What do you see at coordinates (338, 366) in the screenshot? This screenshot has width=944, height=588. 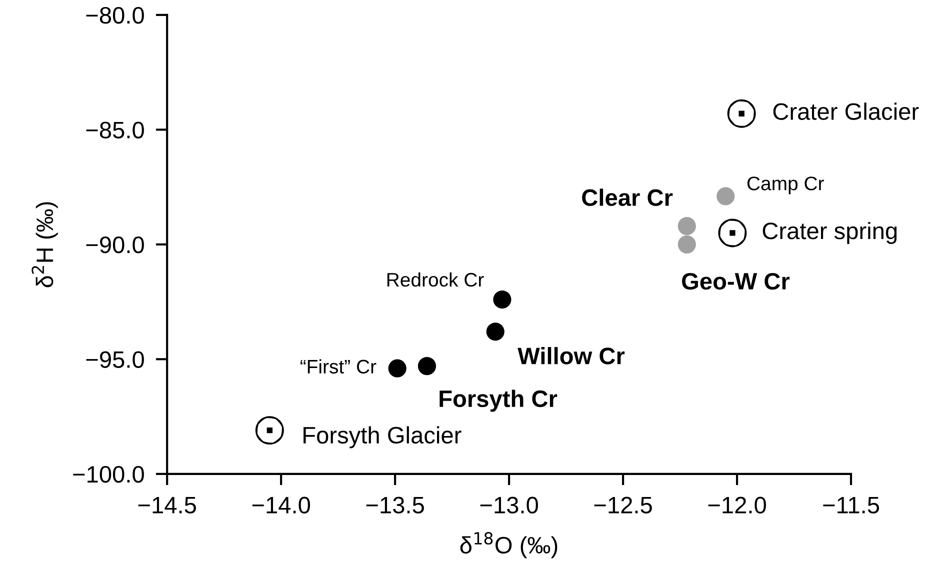 I see `annotation: “First” Cr` at bounding box center [338, 366].